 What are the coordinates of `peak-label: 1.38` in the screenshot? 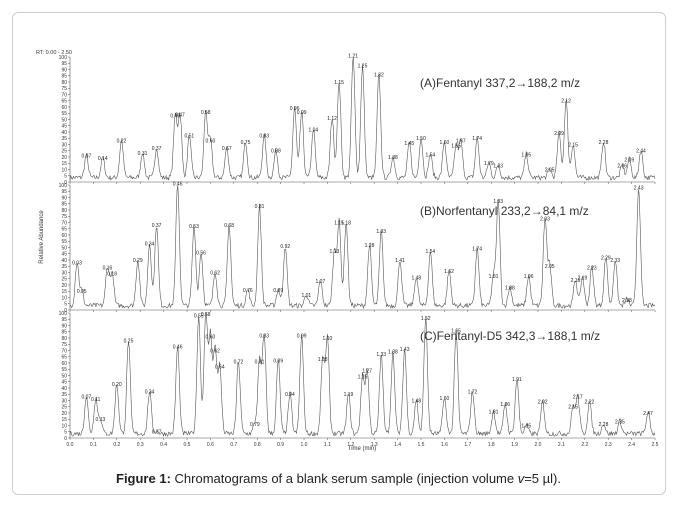 It's located at (393, 353).